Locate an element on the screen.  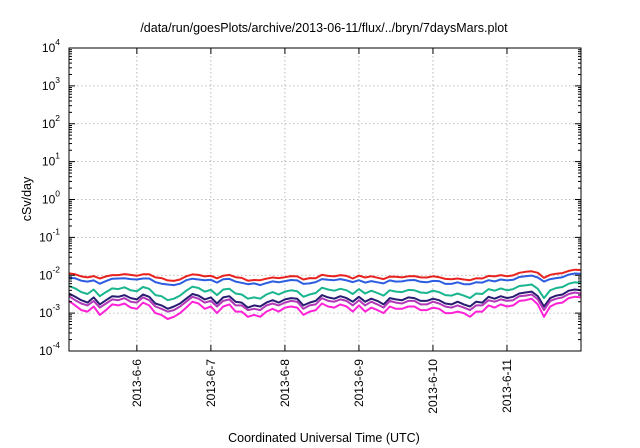
y-tick-label: 10¹ is located at coordinates (51, 160).